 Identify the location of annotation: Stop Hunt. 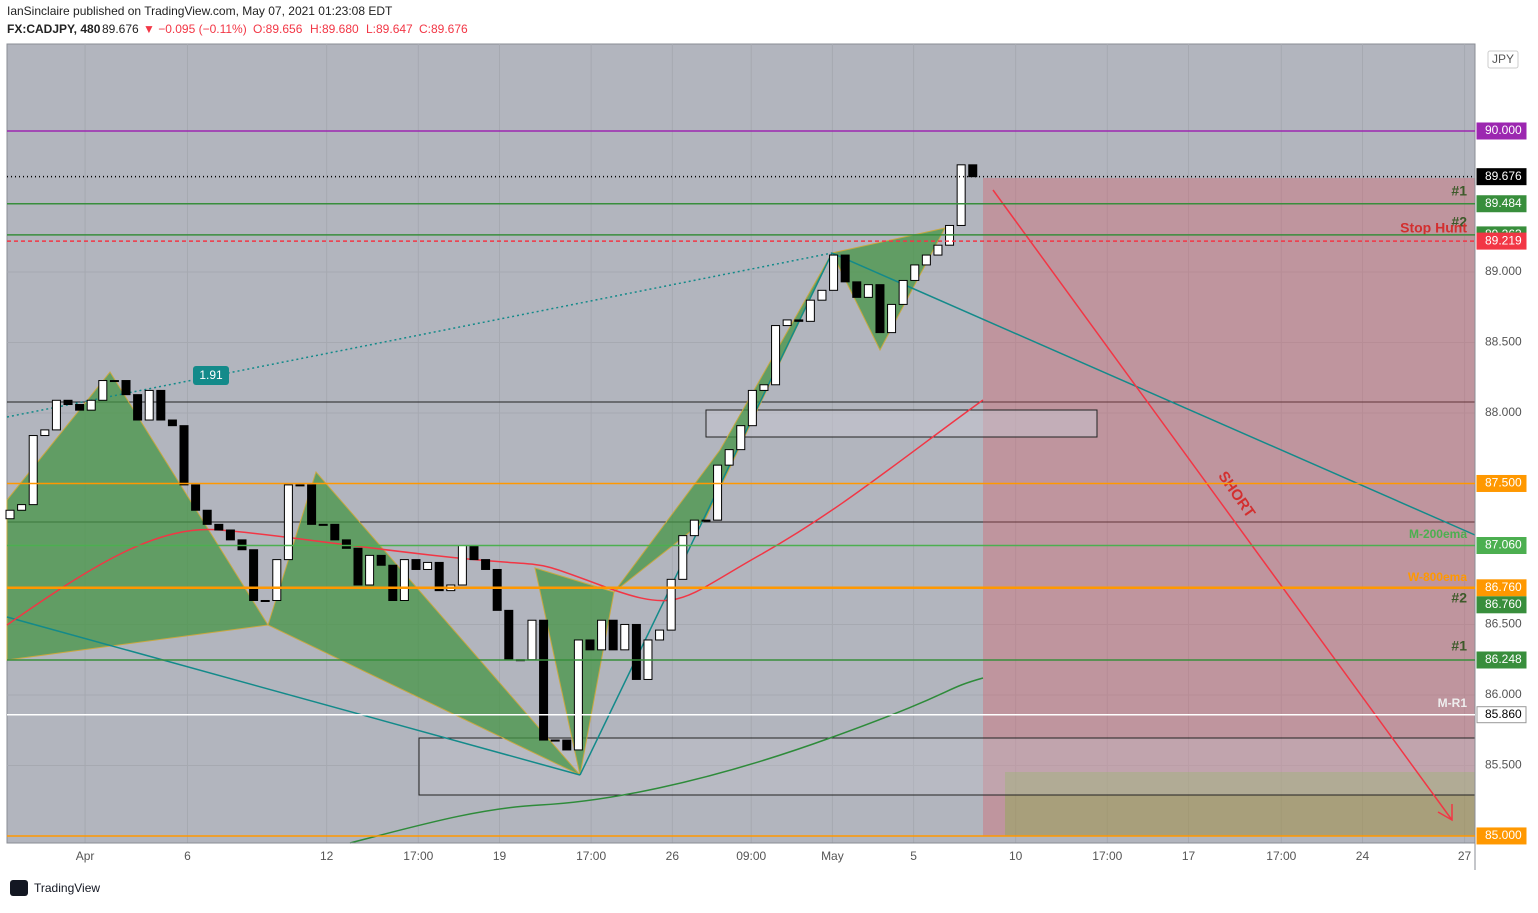
(1433, 228).